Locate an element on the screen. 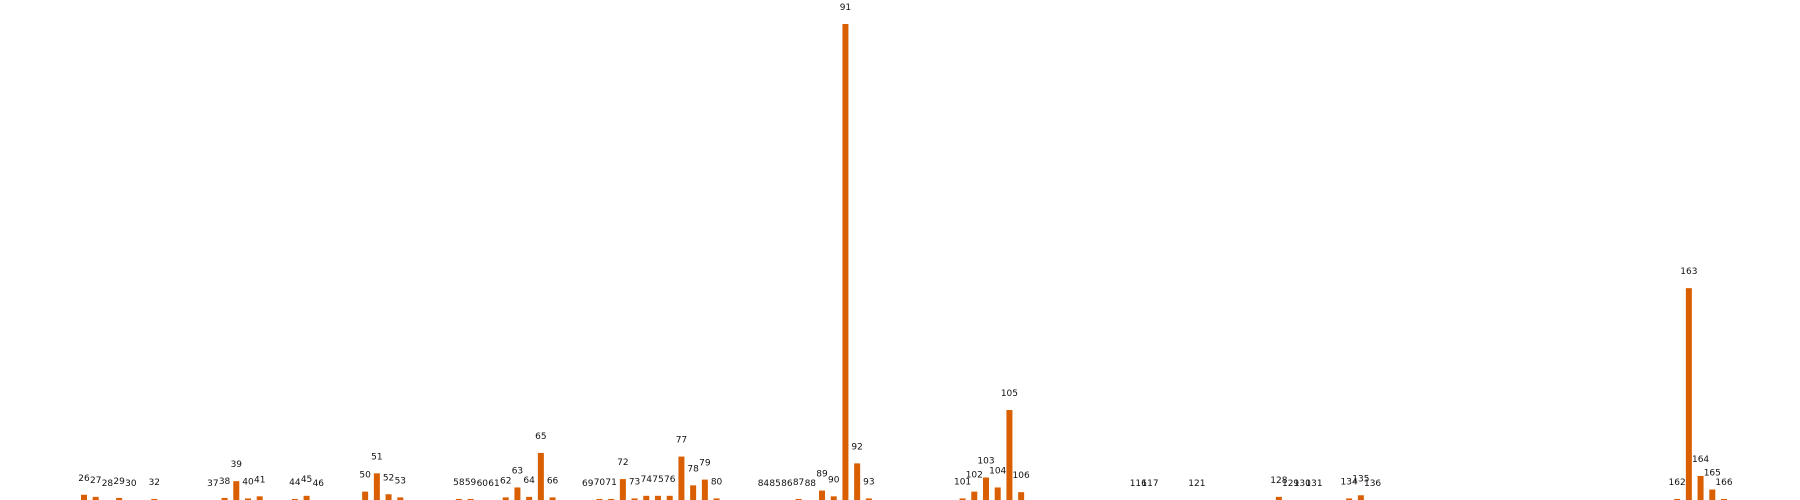  bar-label-88: 88 is located at coordinates (811, 484).